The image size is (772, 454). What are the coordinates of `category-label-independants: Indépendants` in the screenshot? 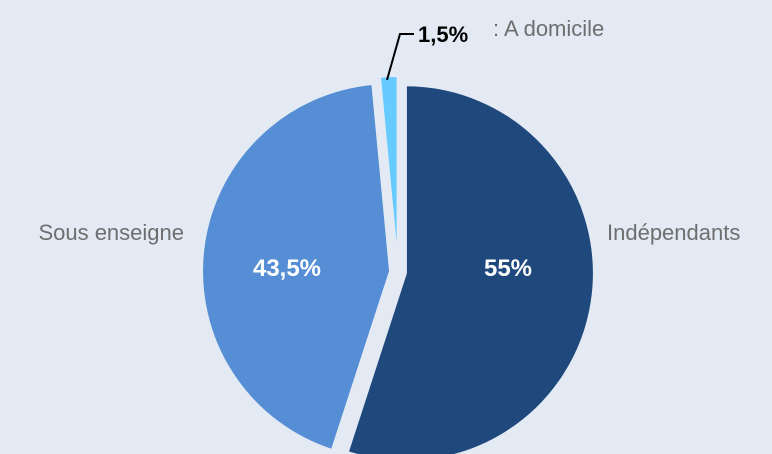 It's located at (673, 232).